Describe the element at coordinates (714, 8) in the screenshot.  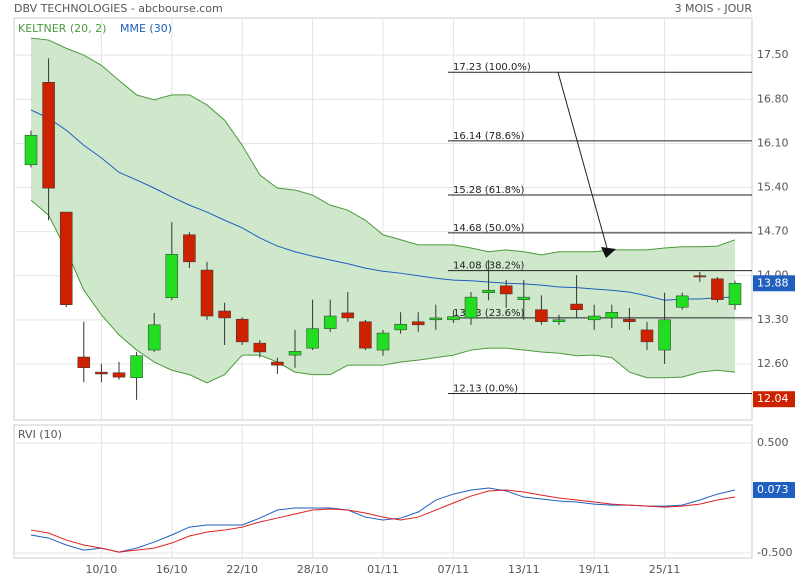
I see `period: 3 MOIS - JOUR` at that location.